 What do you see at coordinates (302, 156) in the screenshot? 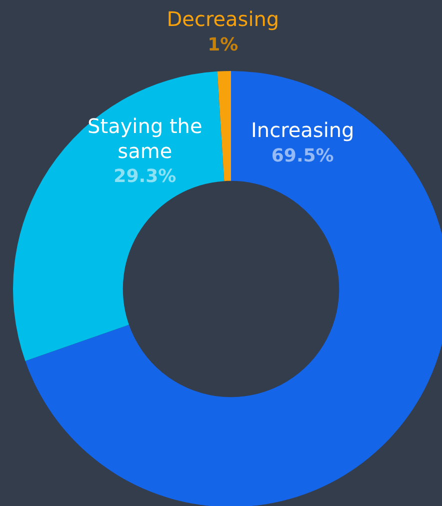
I see `data-label: 69.5%` at bounding box center [302, 156].